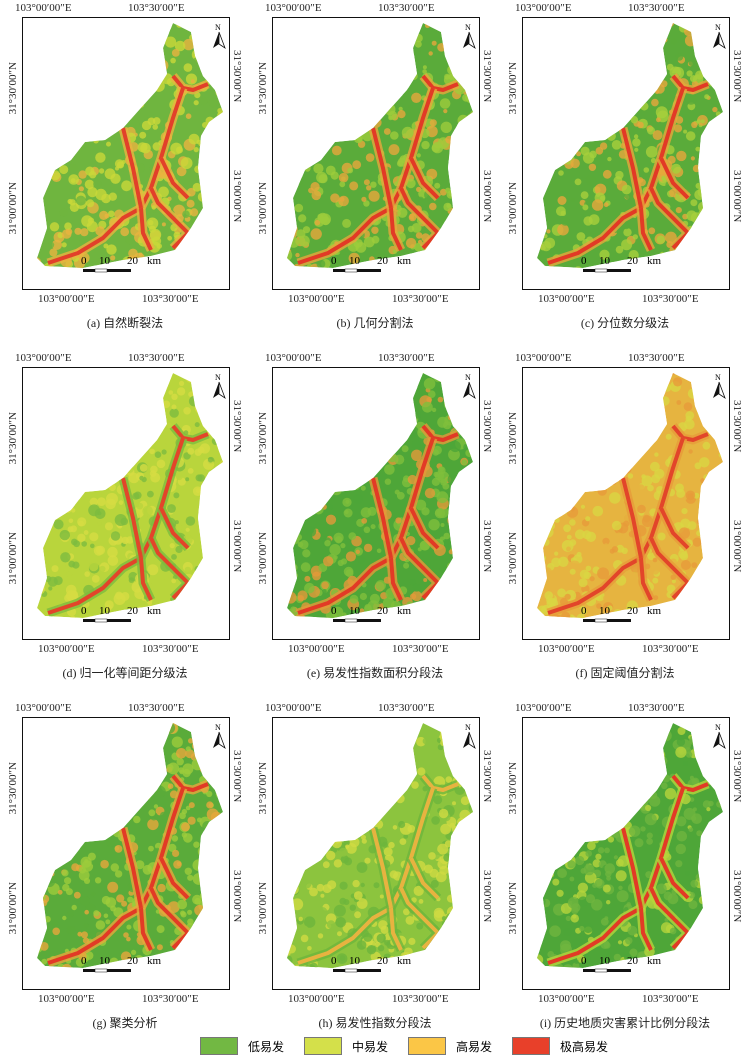 The height and width of the screenshot is (1063, 751). What do you see at coordinates (370, 1046) in the screenshot?
I see `legend-label: 中易发` at bounding box center [370, 1046].